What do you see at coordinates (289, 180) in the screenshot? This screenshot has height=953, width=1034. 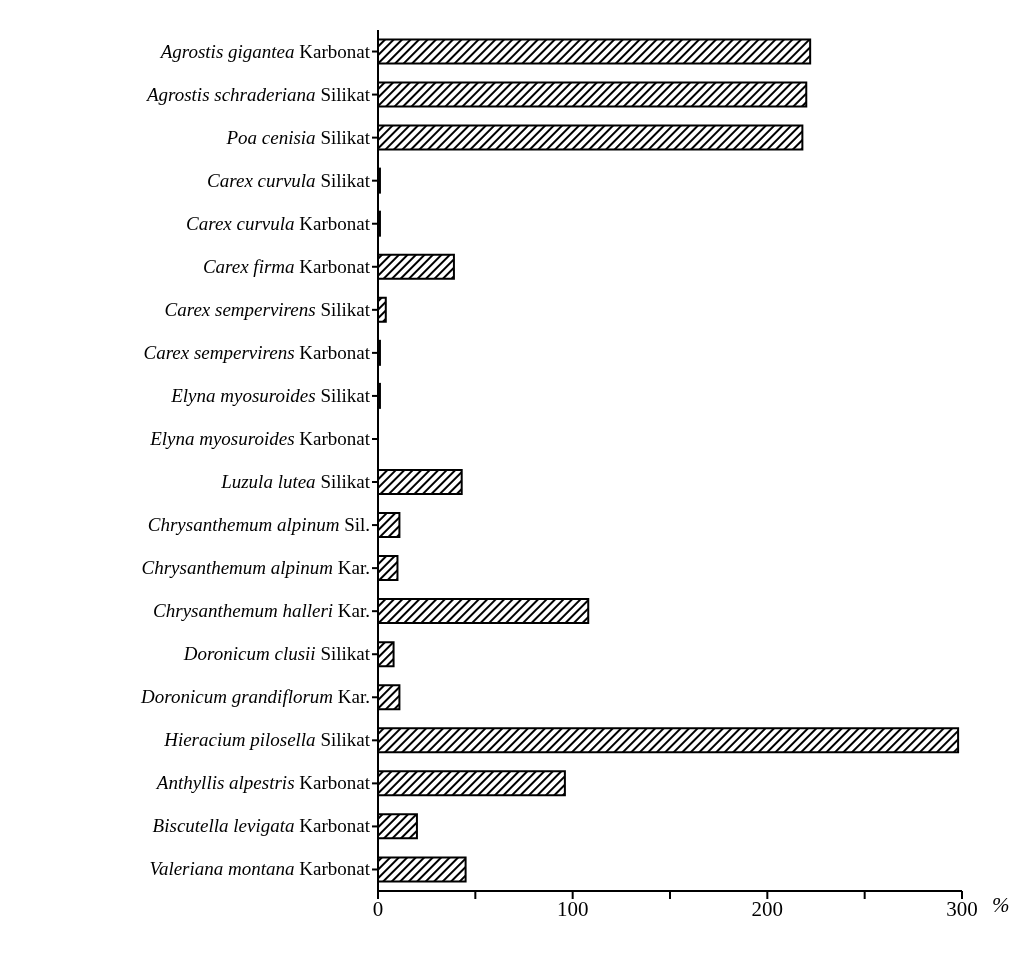 I see `y-tick-label: Carex curvula Silikat` at bounding box center [289, 180].